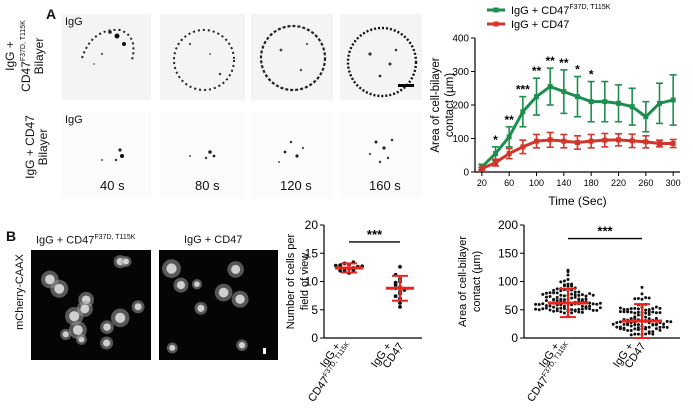  What do you see at coordinates (536, 183) in the screenshot?
I see `x-tick-label: 100` at bounding box center [536, 183].